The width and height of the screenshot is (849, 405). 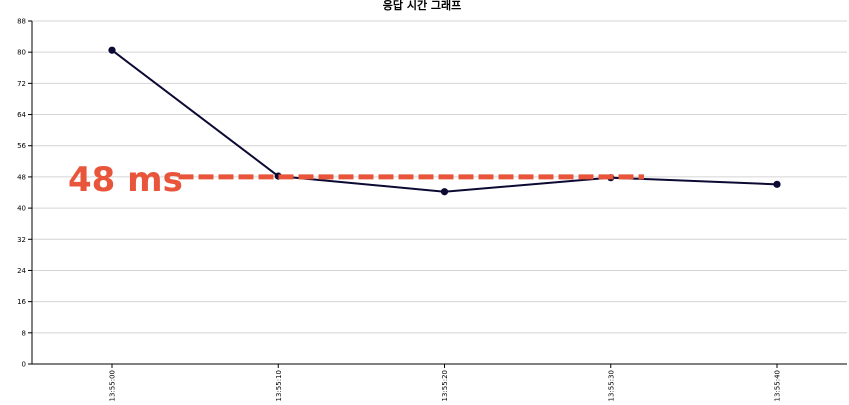 I want to click on reference-label: 48 ms, so click(x=125, y=180).